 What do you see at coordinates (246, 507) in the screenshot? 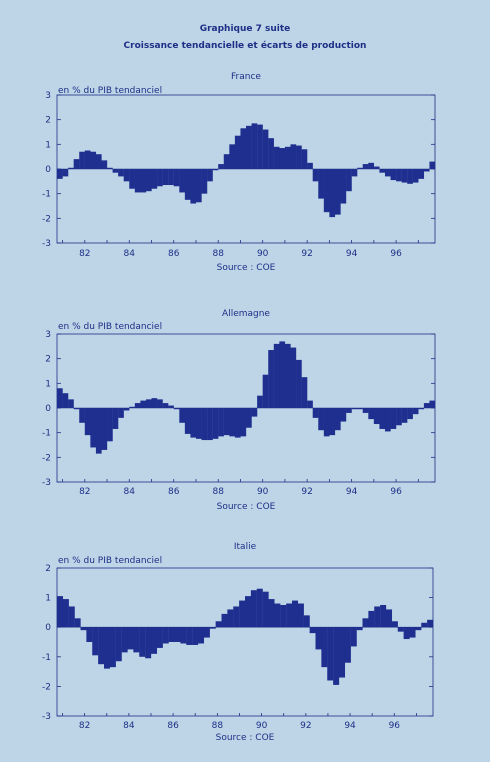
I see `source-note: Source : COE` at bounding box center [246, 507].